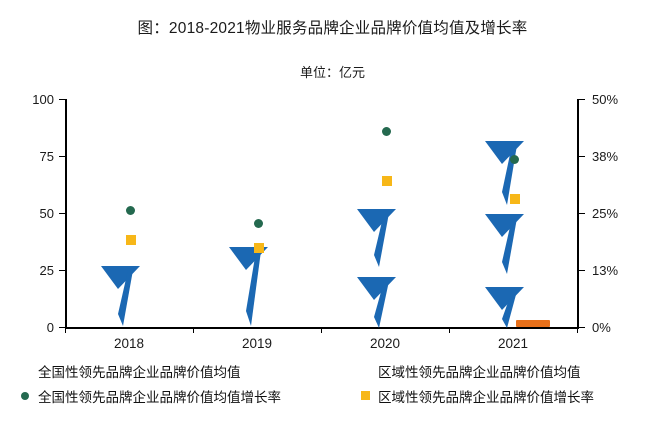  I want to click on y2-axis-label-50: 50%, so click(605, 99).